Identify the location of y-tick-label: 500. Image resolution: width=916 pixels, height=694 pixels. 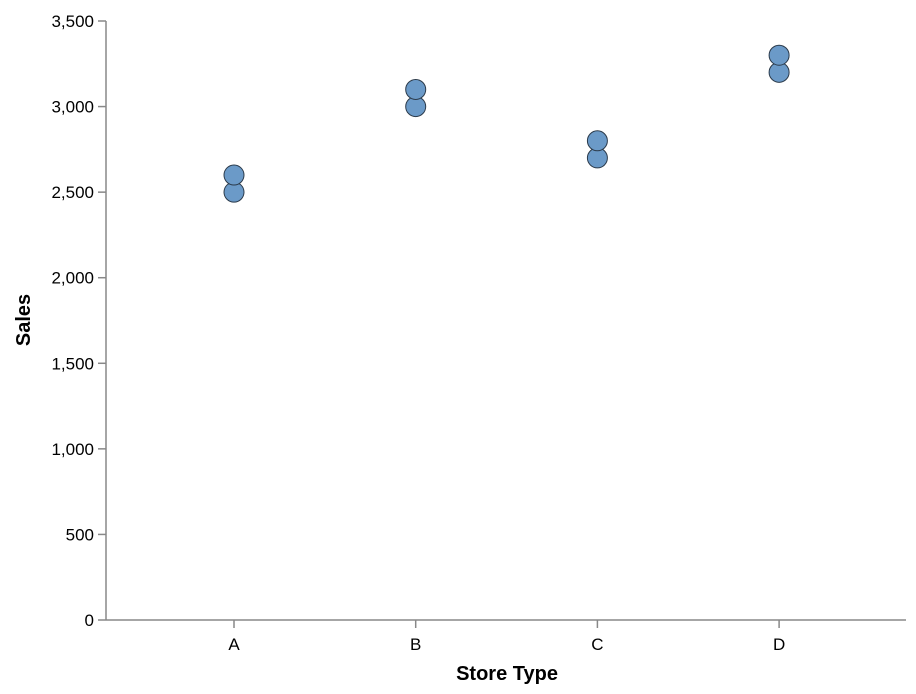
(80, 534).